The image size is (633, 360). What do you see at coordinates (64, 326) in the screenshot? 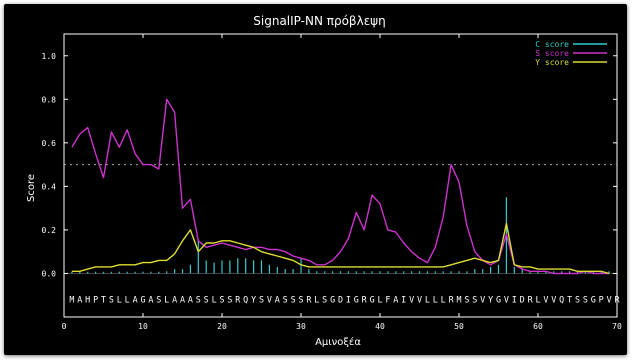
I see `x-tick-label: 0` at bounding box center [64, 326].